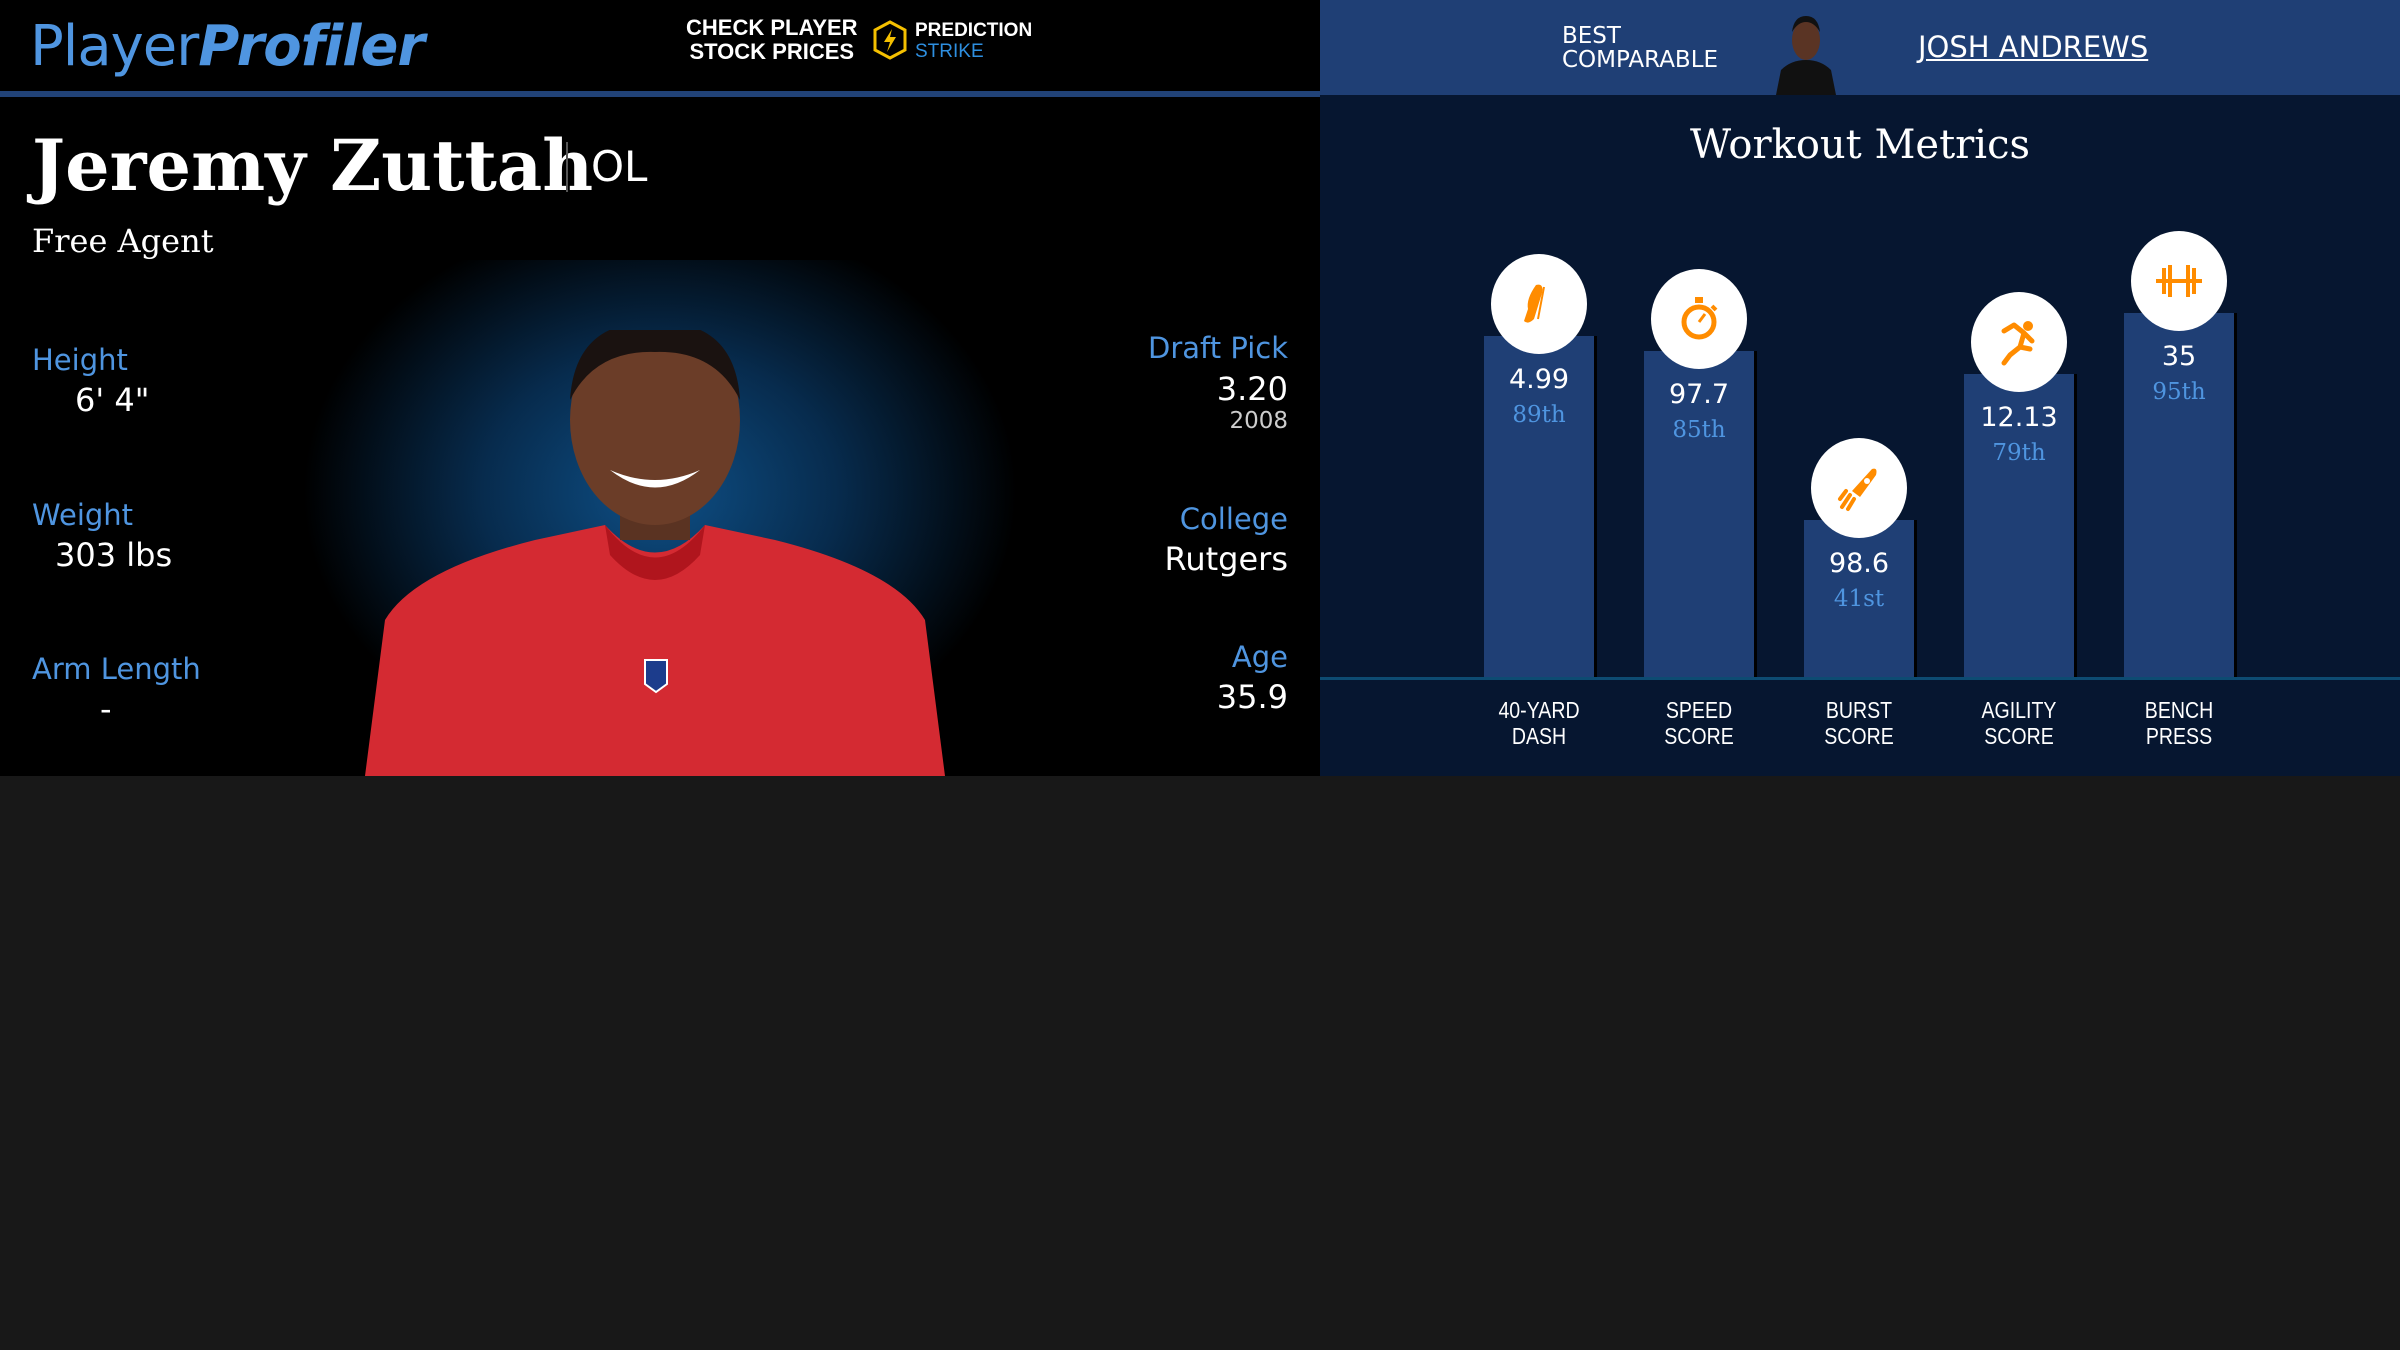  I want to click on promo-line1: CHECK PLAYER, so click(772, 27).